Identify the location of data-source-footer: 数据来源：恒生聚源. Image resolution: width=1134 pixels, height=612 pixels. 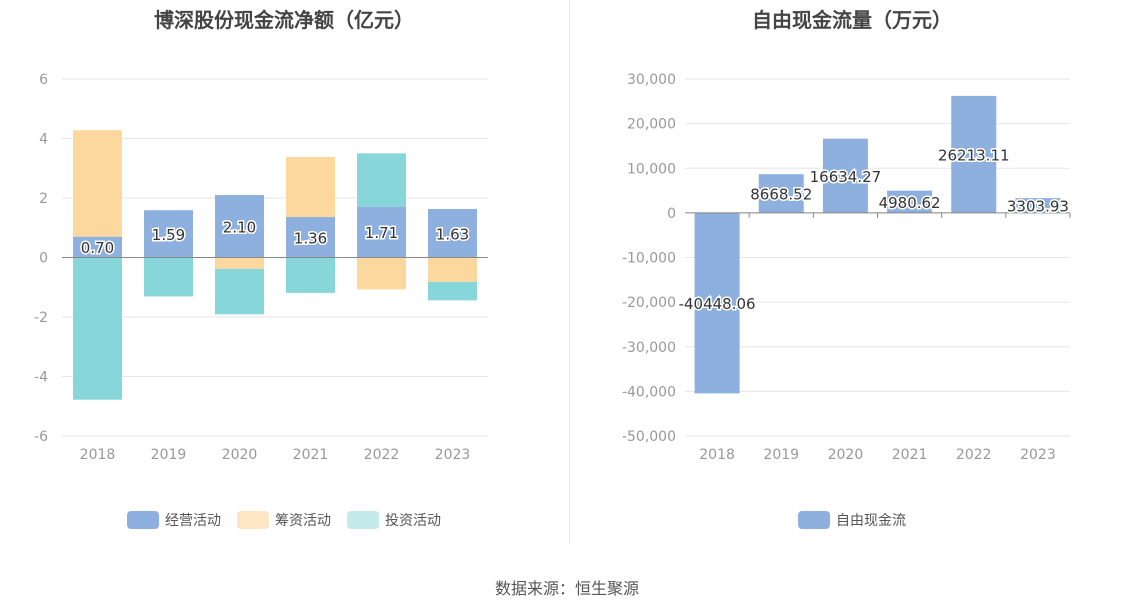
(566, 588).